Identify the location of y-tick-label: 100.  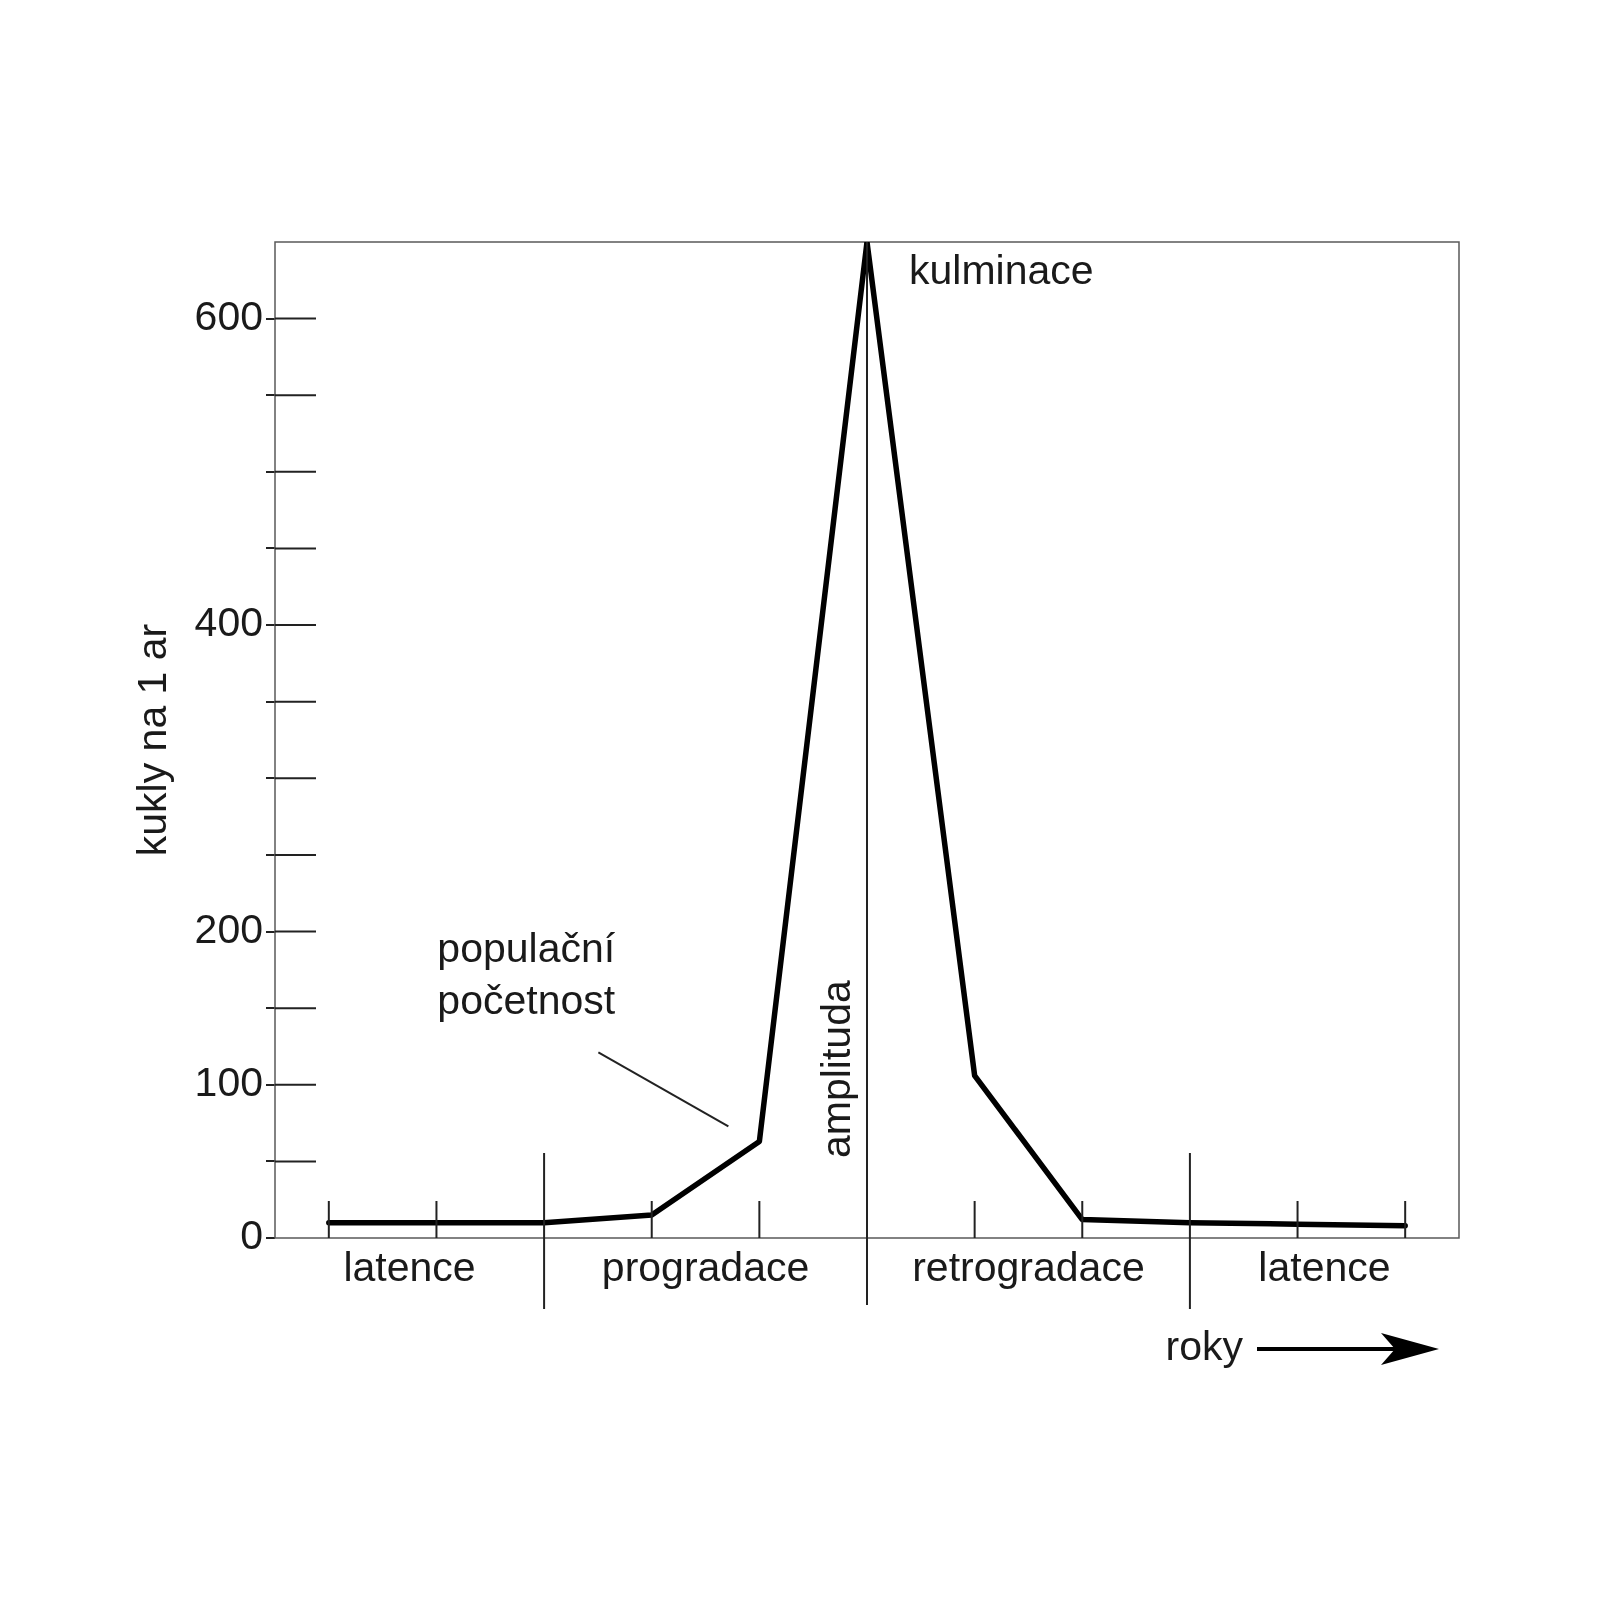
(228, 1082).